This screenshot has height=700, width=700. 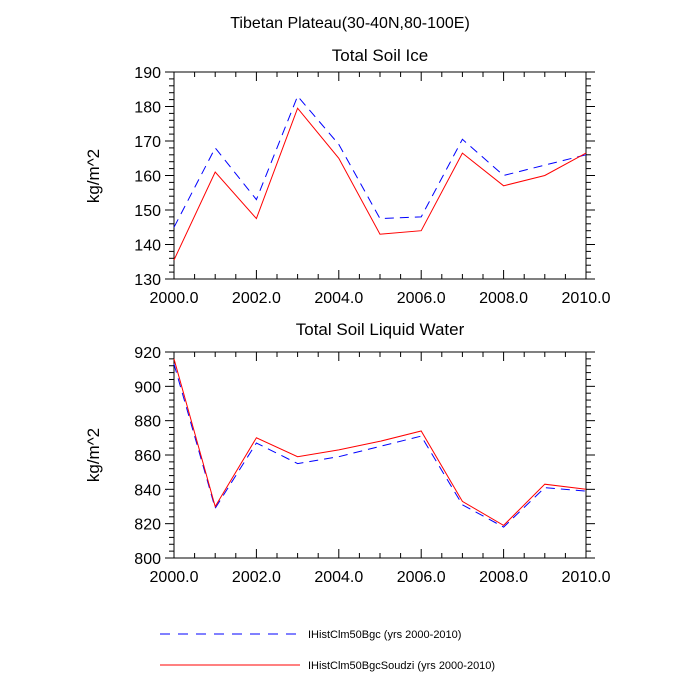 What do you see at coordinates (147, 177) in the screenshot?
I see `y-tick-label: 160` at bounding box center [147, 177].